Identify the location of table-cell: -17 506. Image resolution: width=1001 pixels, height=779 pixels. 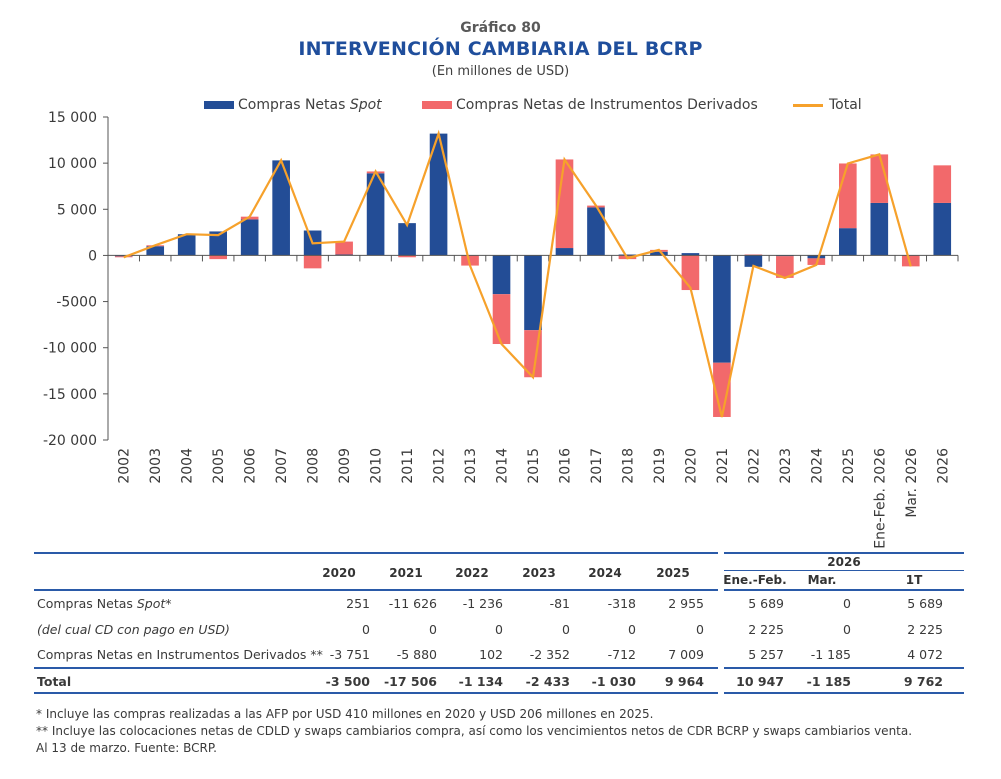
(410, 681).